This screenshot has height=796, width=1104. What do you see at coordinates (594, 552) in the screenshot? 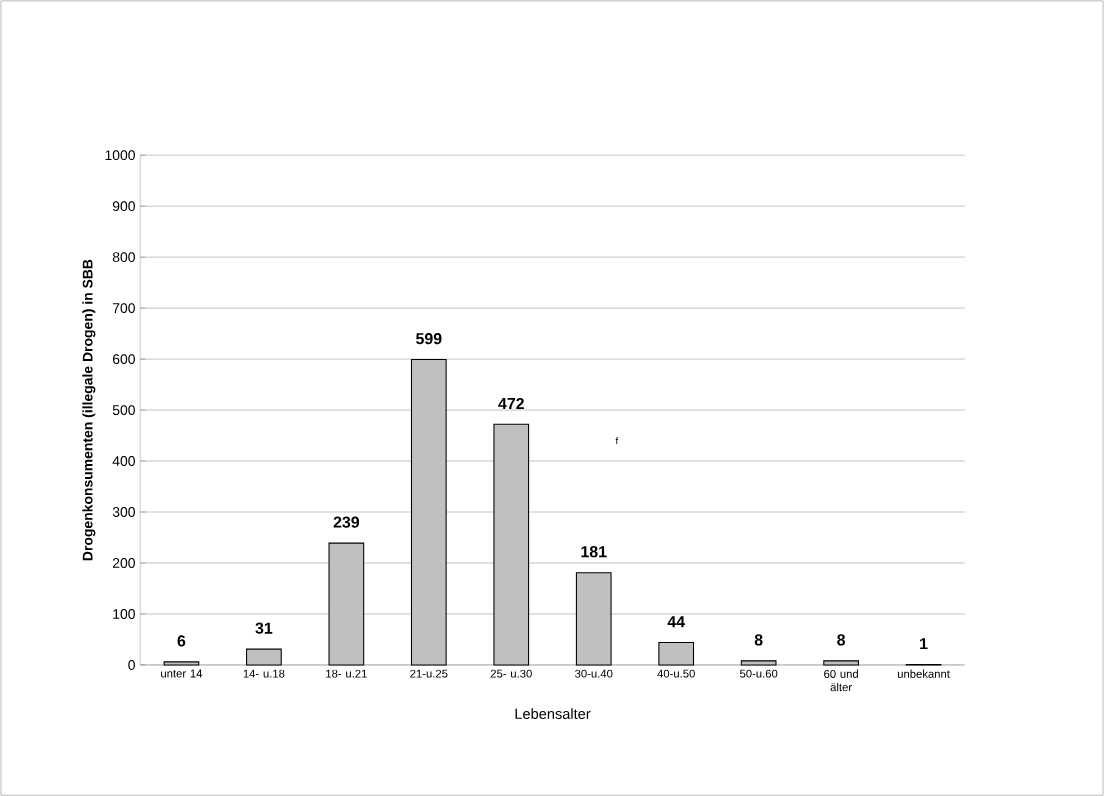
I see `data-label: 181` at bounding box center [594, 552].